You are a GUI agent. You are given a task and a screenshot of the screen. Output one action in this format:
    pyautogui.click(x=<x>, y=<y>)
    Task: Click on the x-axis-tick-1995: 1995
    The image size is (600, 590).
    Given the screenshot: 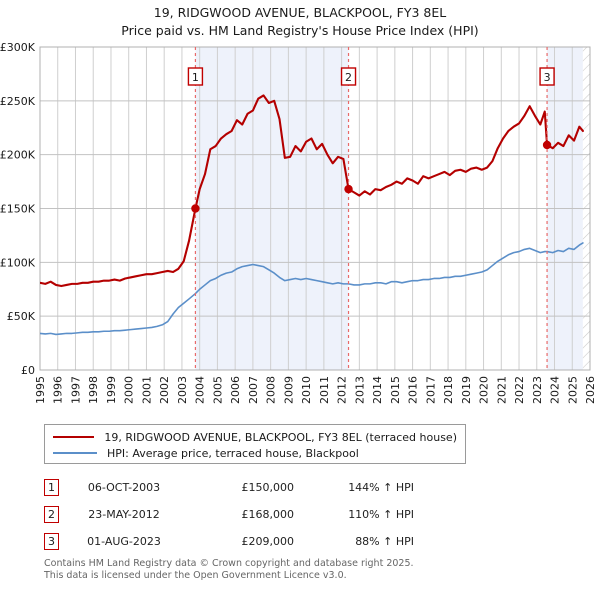 What is the action you would take?
    pyautogui.click(x=40, y=390)
    